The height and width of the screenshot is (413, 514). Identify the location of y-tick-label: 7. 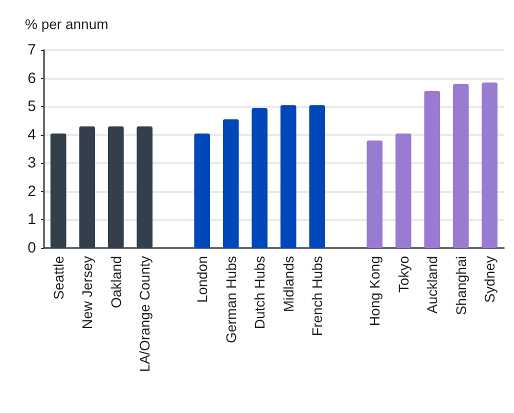
(32, 50).